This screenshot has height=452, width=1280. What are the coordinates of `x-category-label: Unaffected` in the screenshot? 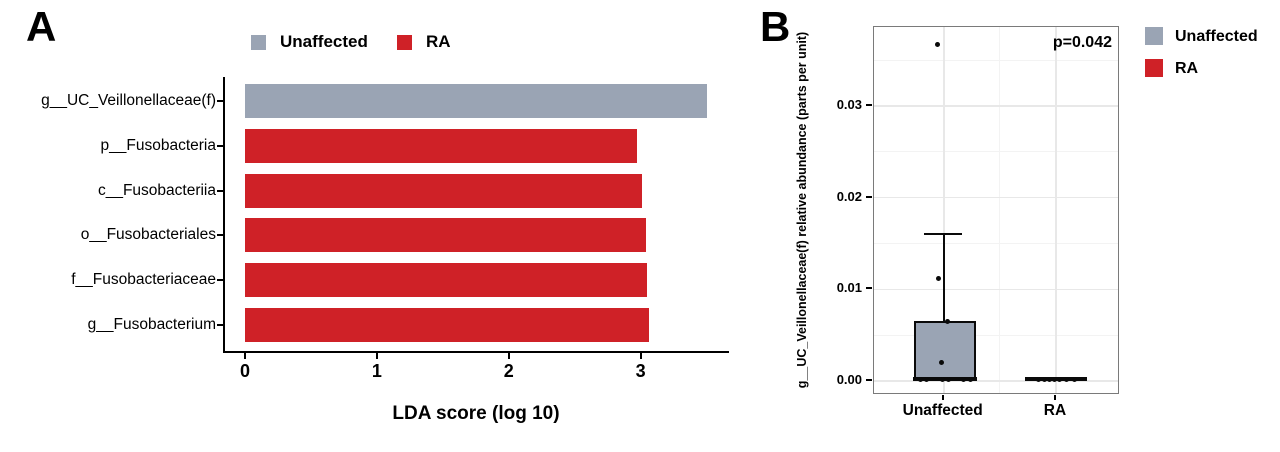 It's located at (942, 410).